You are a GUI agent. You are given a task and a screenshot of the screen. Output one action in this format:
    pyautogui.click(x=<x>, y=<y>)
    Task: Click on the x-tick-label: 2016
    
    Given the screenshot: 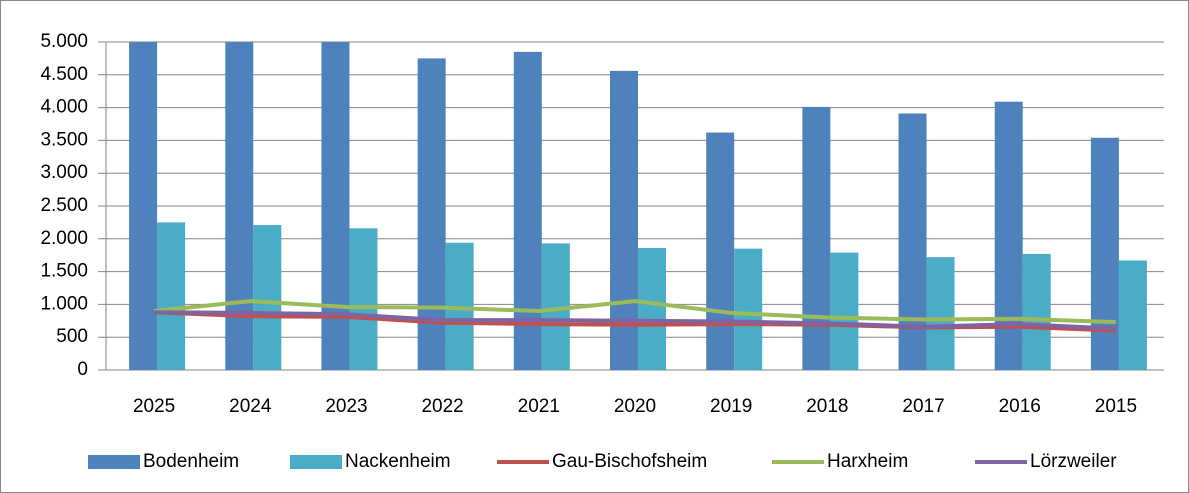 What is the action you would take?
    pyautogui.click(x=1020, y=406)
    